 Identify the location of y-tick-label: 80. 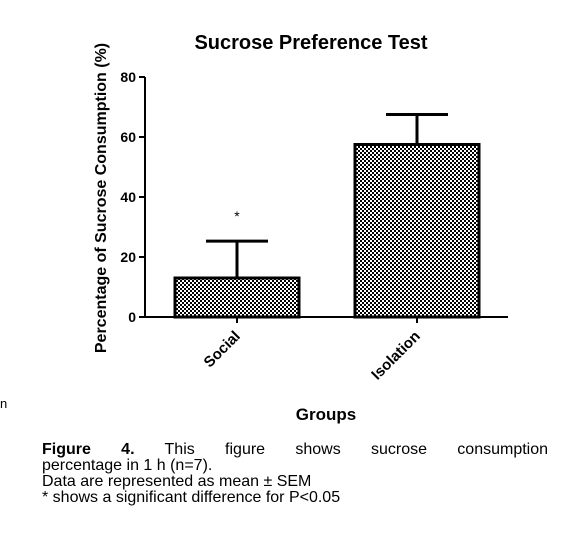
(128, 77).